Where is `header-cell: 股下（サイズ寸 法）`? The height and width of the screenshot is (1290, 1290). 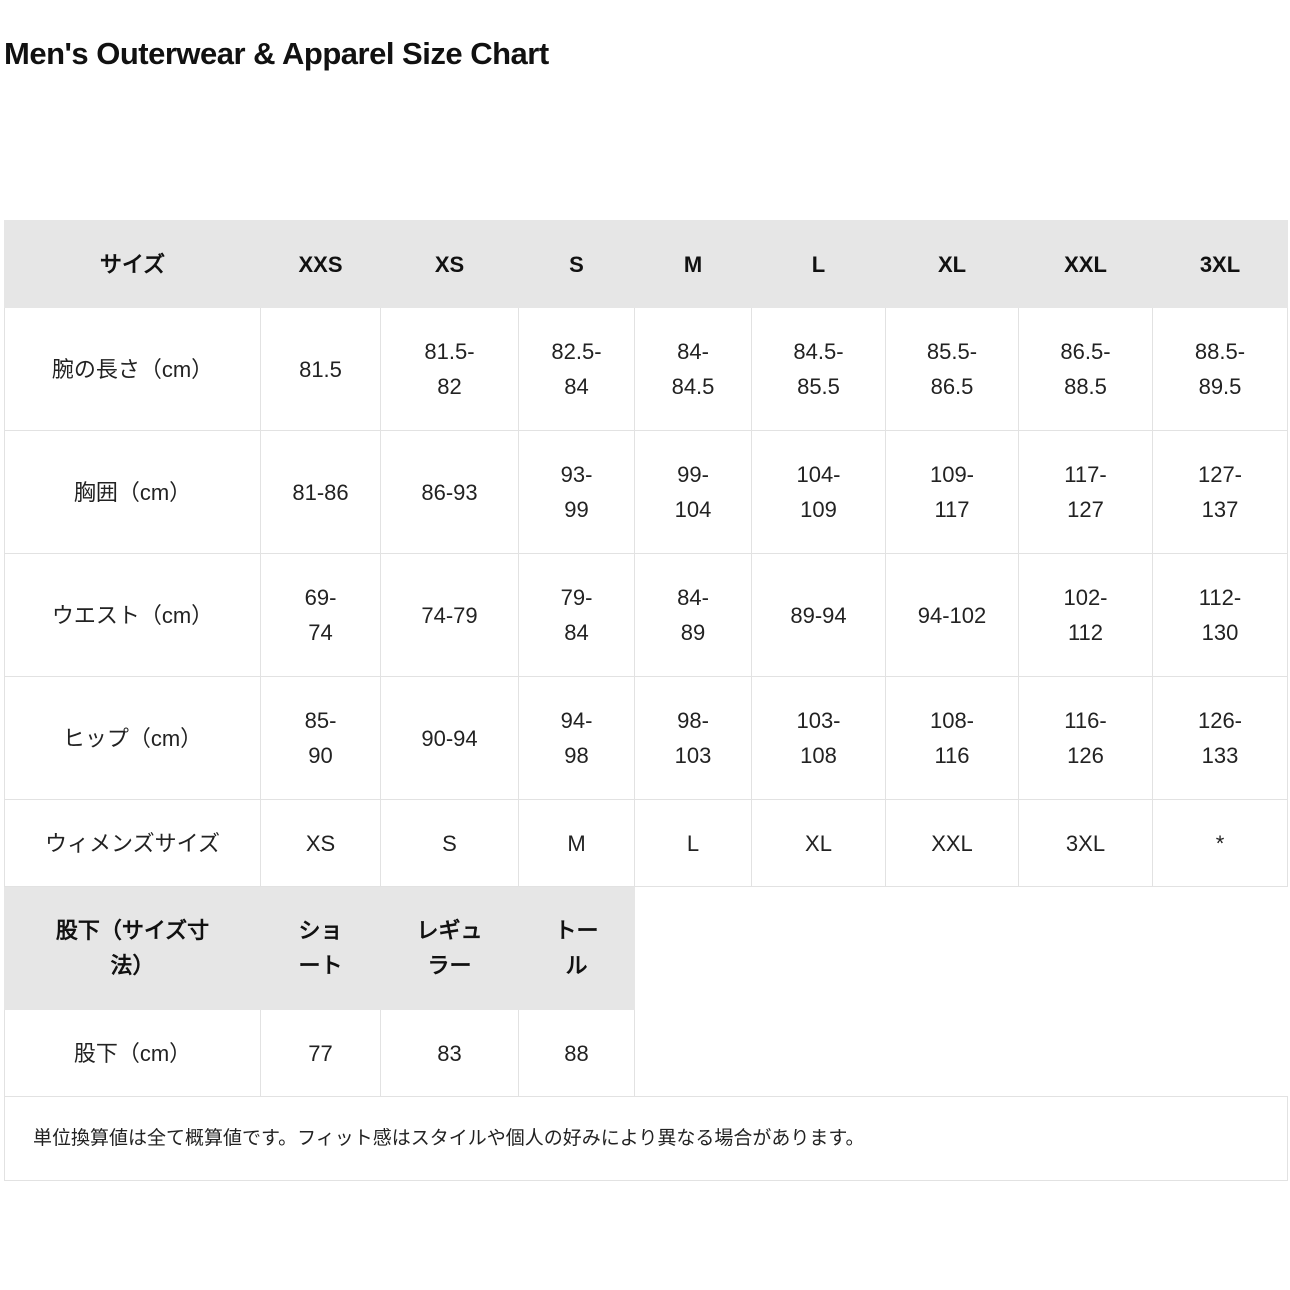 header-cell: 股下（サイズ寸 法） is located at coordinates (132, 948).